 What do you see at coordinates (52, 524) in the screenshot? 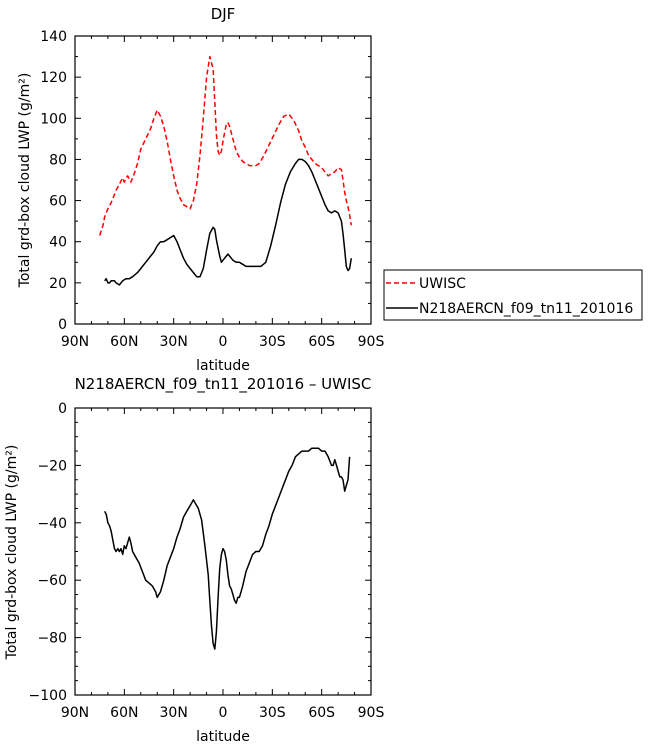
I see `y-tick-label: −40` at bounding box center [52, 524].